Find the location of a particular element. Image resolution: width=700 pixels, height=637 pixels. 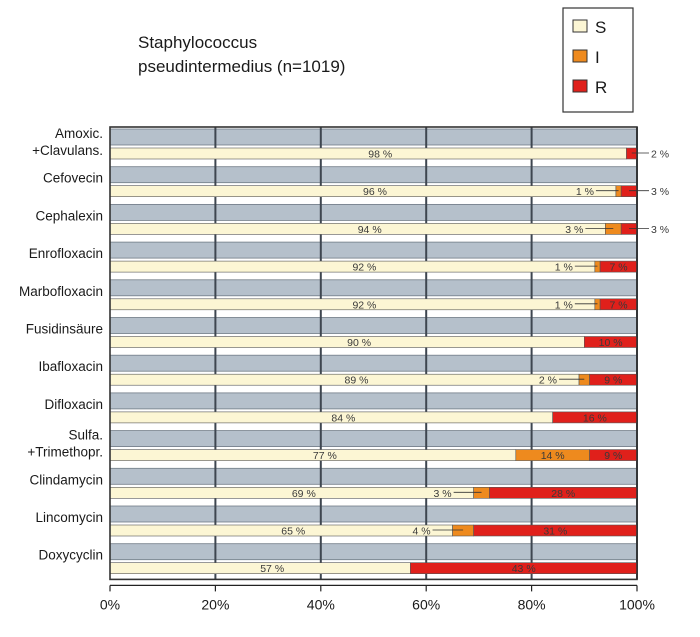

category-label: Lincomycin is located at coordinates (69, 517).